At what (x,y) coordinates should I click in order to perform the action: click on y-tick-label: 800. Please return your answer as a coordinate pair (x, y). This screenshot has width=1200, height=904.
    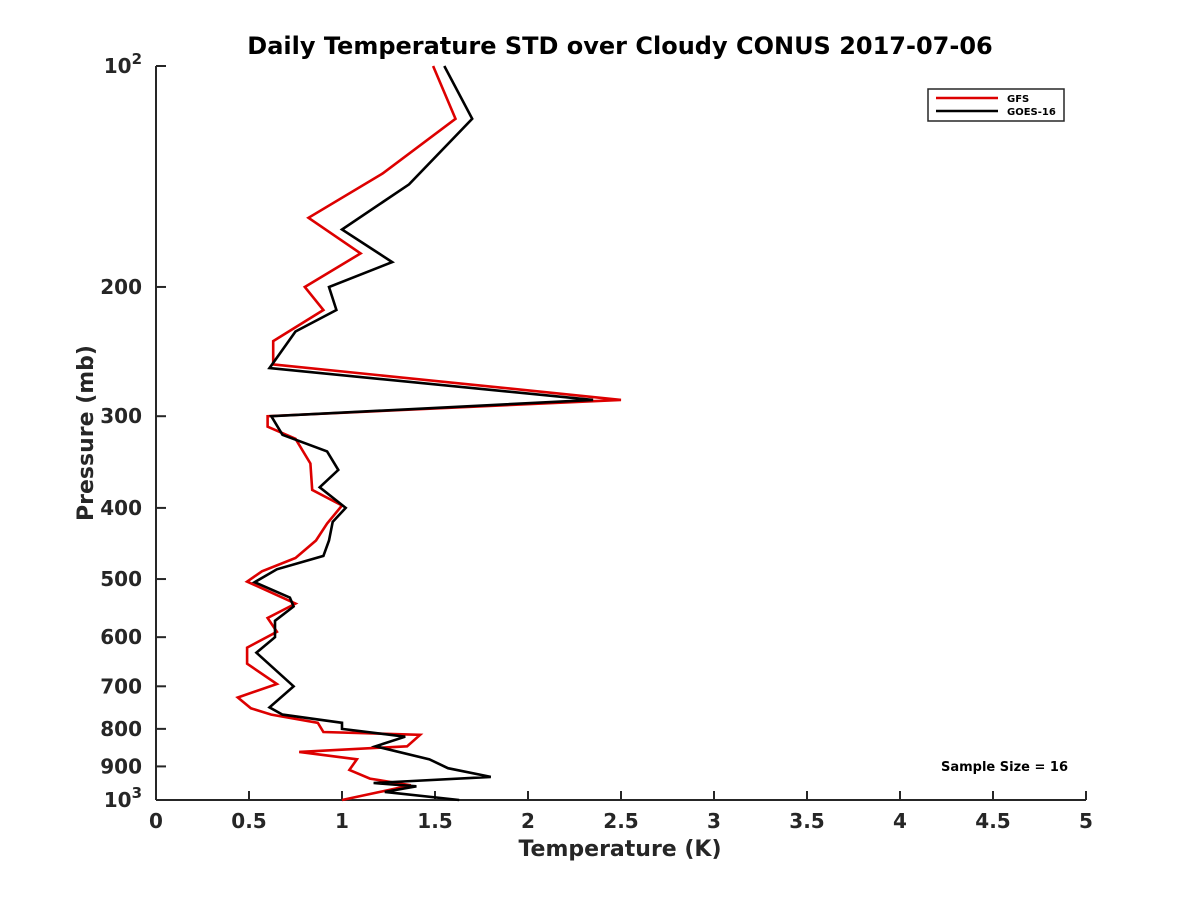
    Looking at the image, I should click on (121, 729).